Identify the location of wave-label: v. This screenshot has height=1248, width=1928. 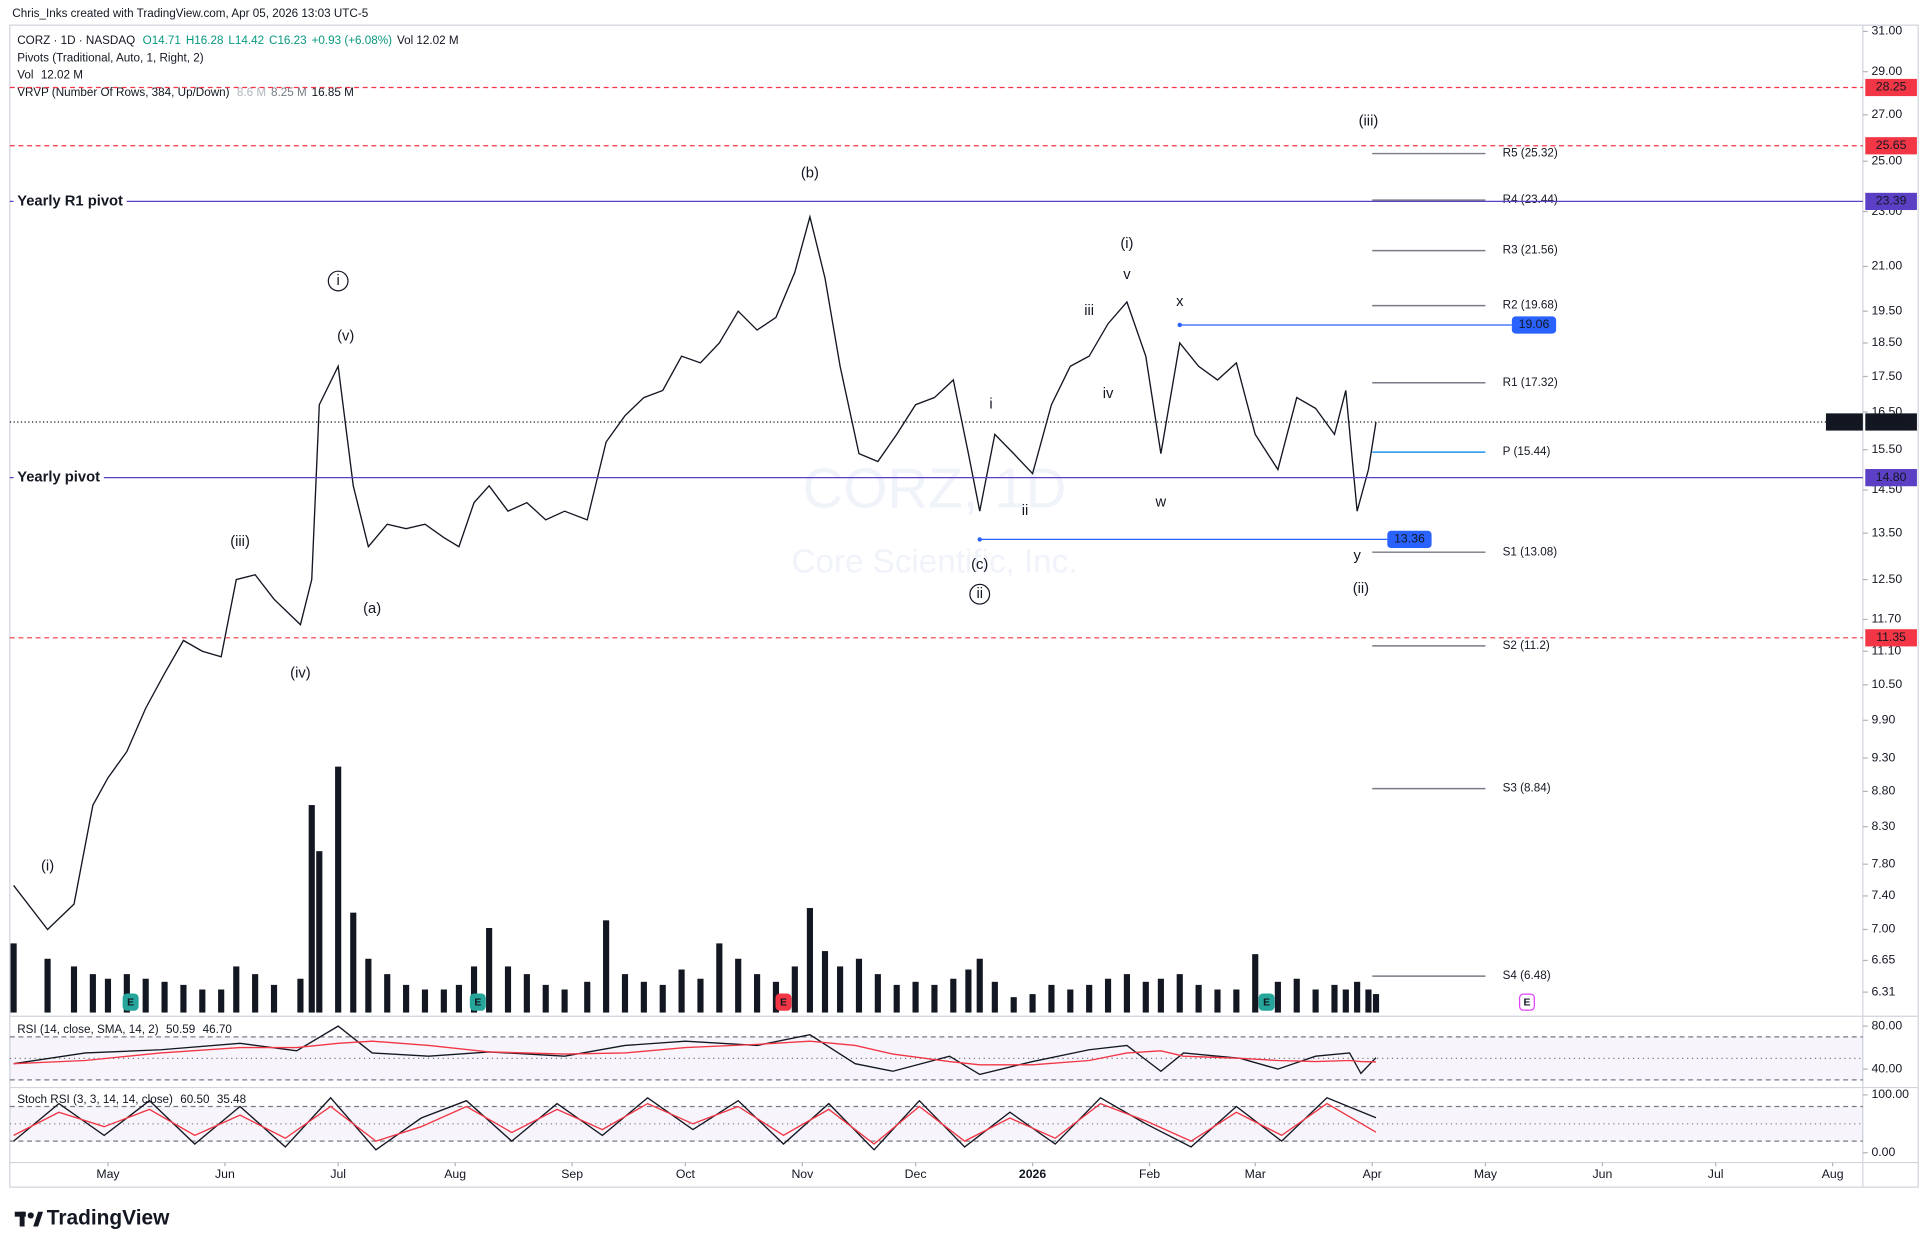
(1127, 275).